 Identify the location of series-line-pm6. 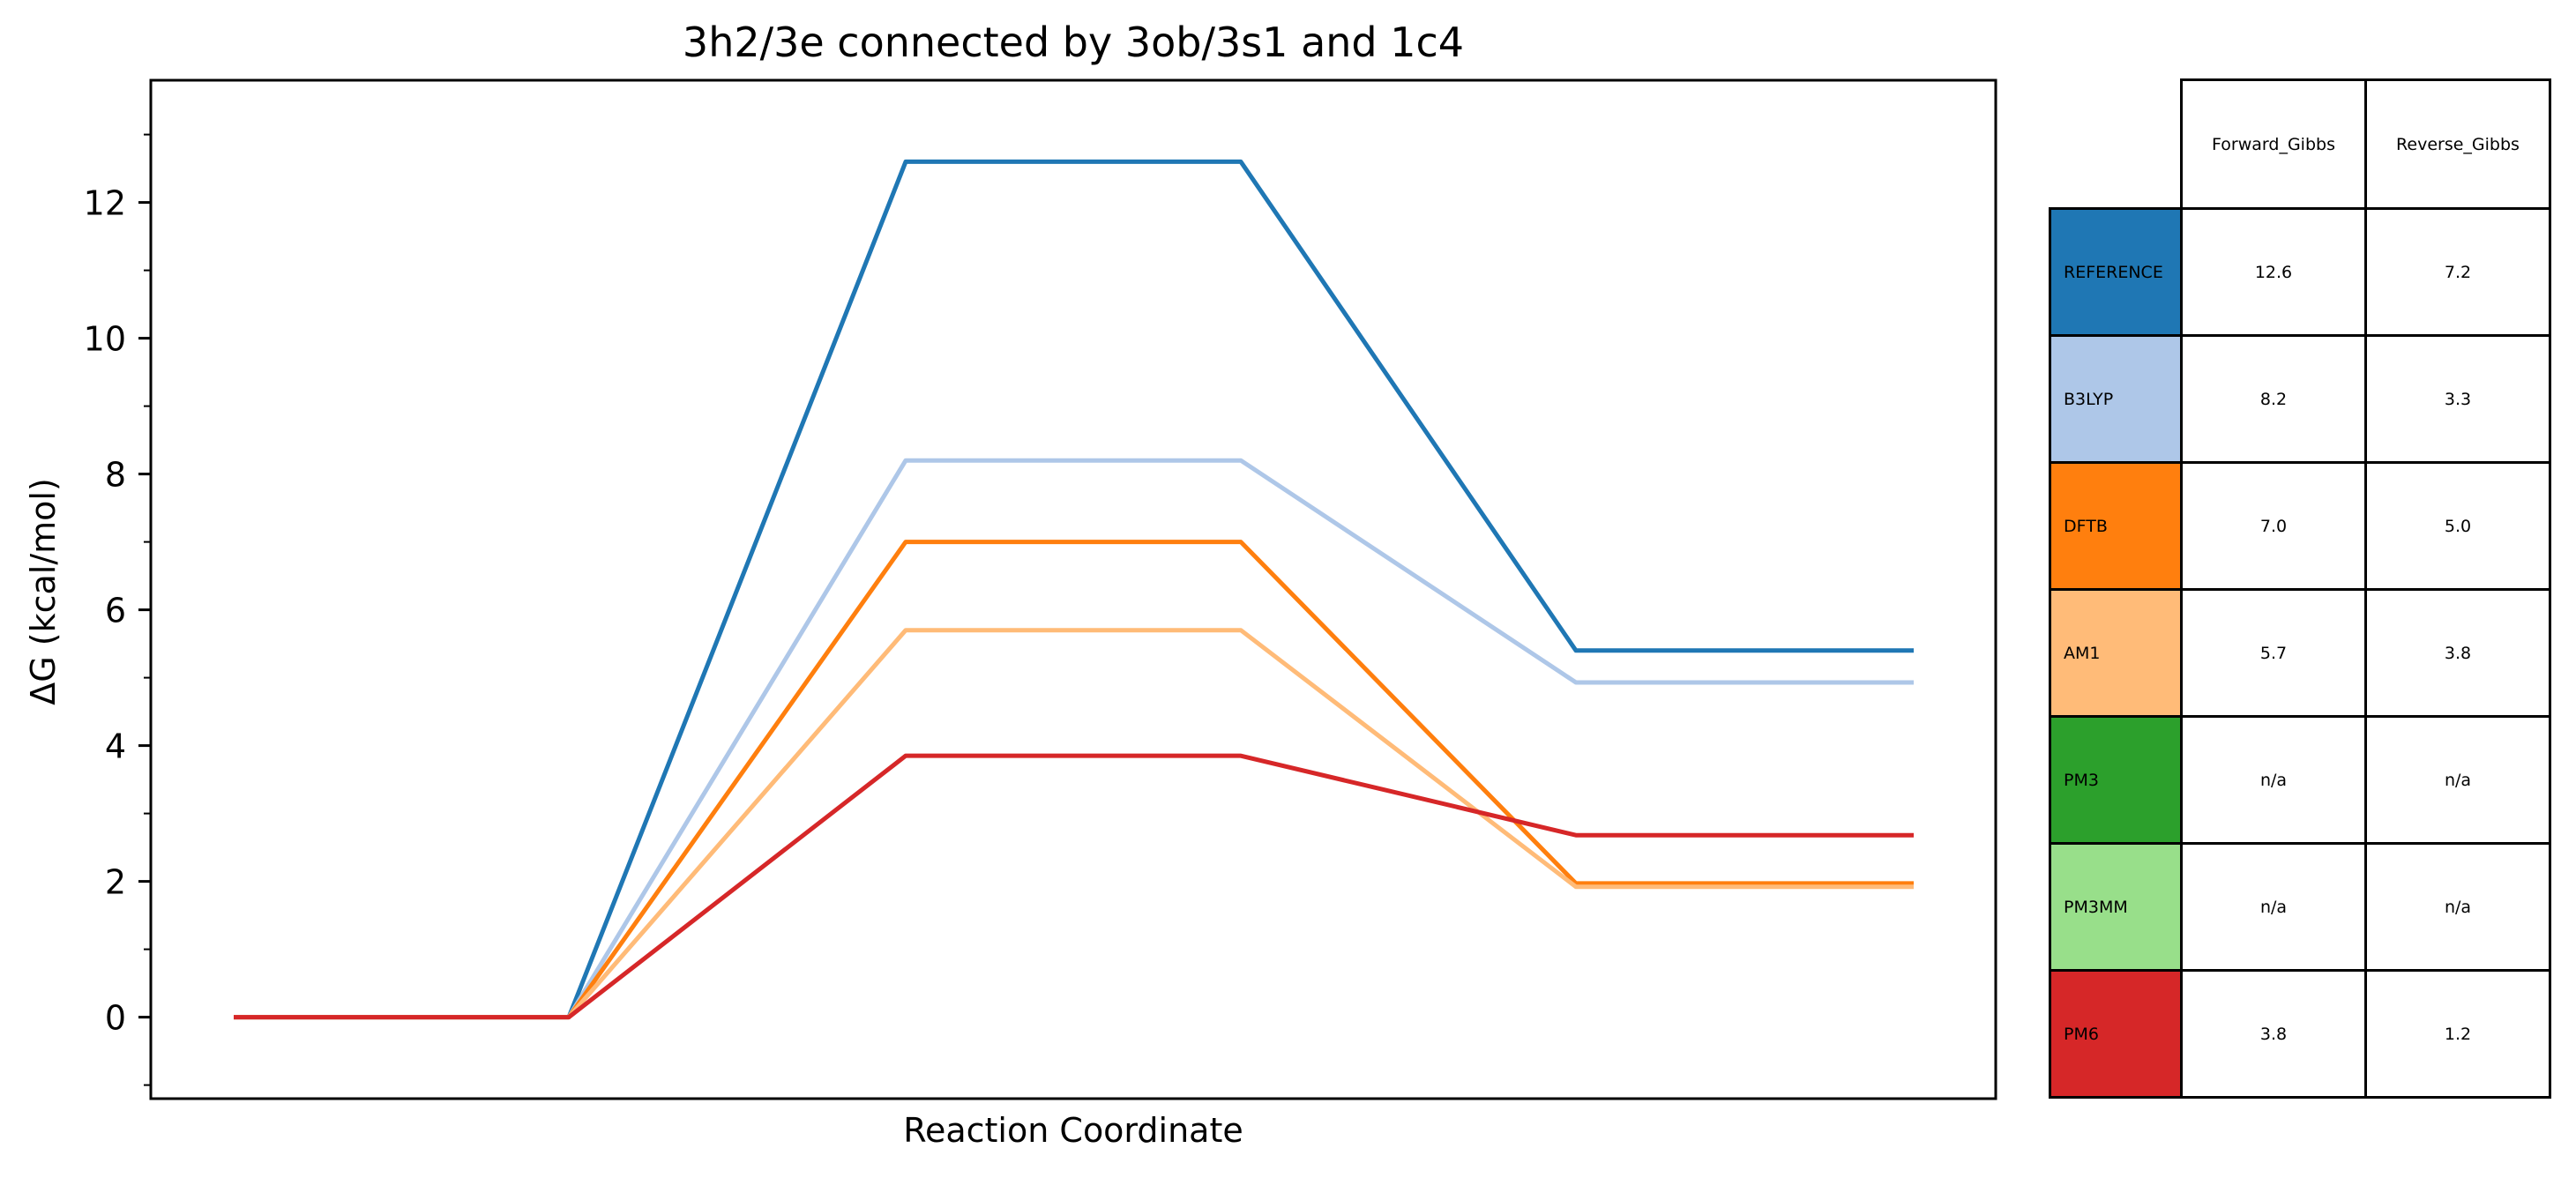
(1074, 886).